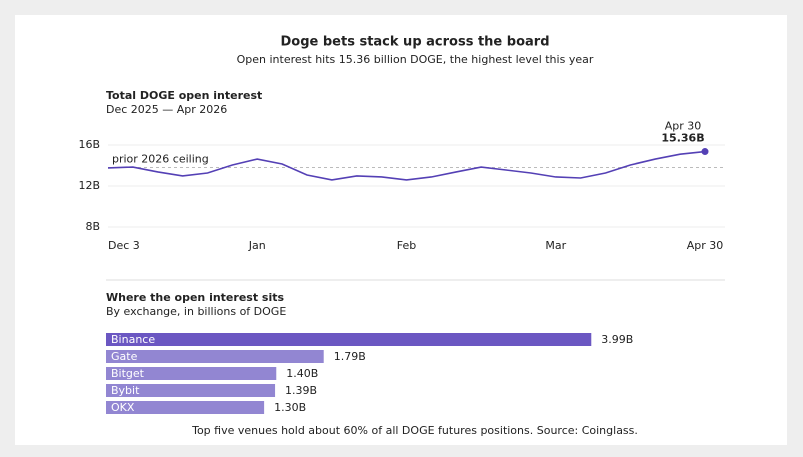  Describe the element at coordinates (257, 245) in the screenshot. I see `x-tick-label: Jan` at that location.